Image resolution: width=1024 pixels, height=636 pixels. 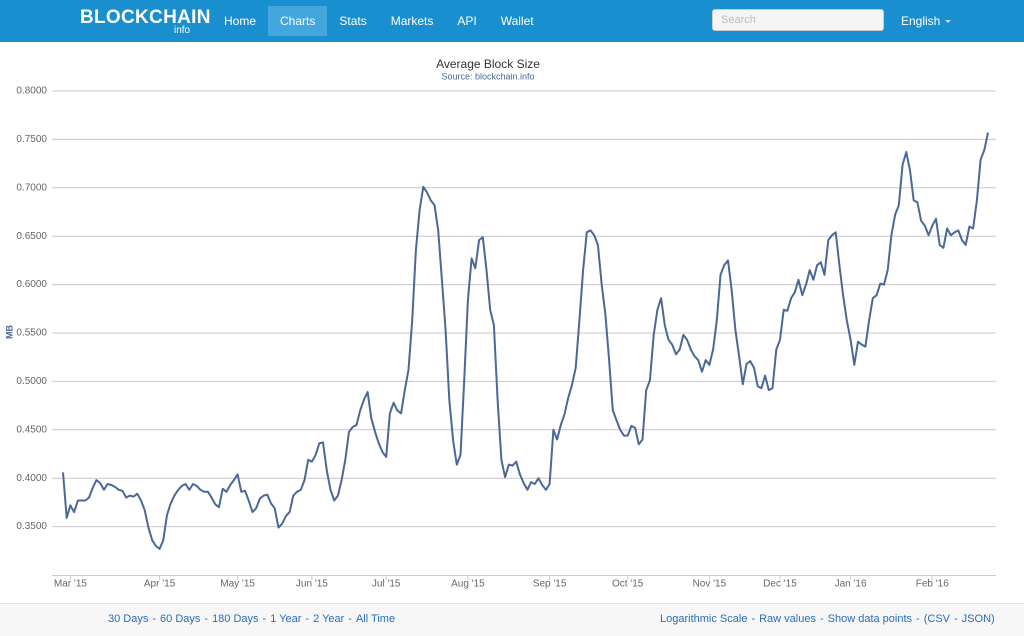 I want to click on y-axis-label: MB, so click(x=9, y=332).